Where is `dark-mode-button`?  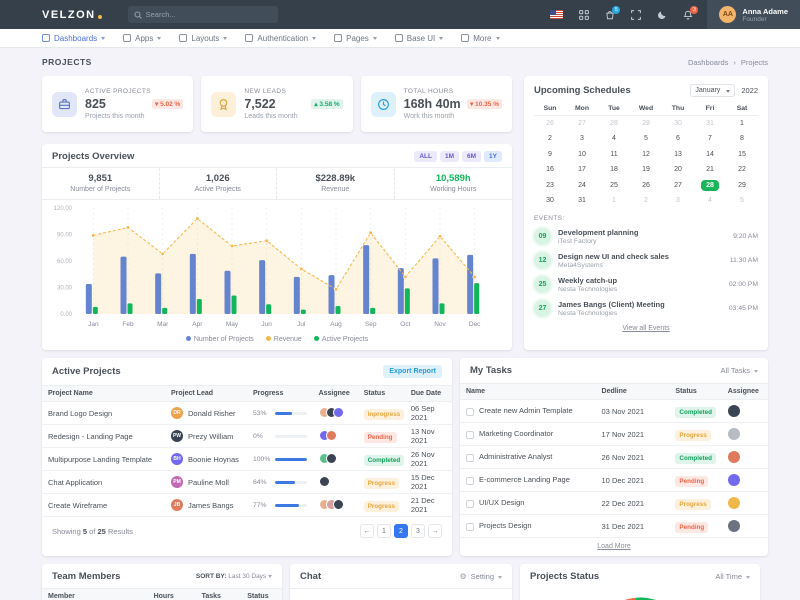
dark-mode-button is located at coordinates (662, 15).